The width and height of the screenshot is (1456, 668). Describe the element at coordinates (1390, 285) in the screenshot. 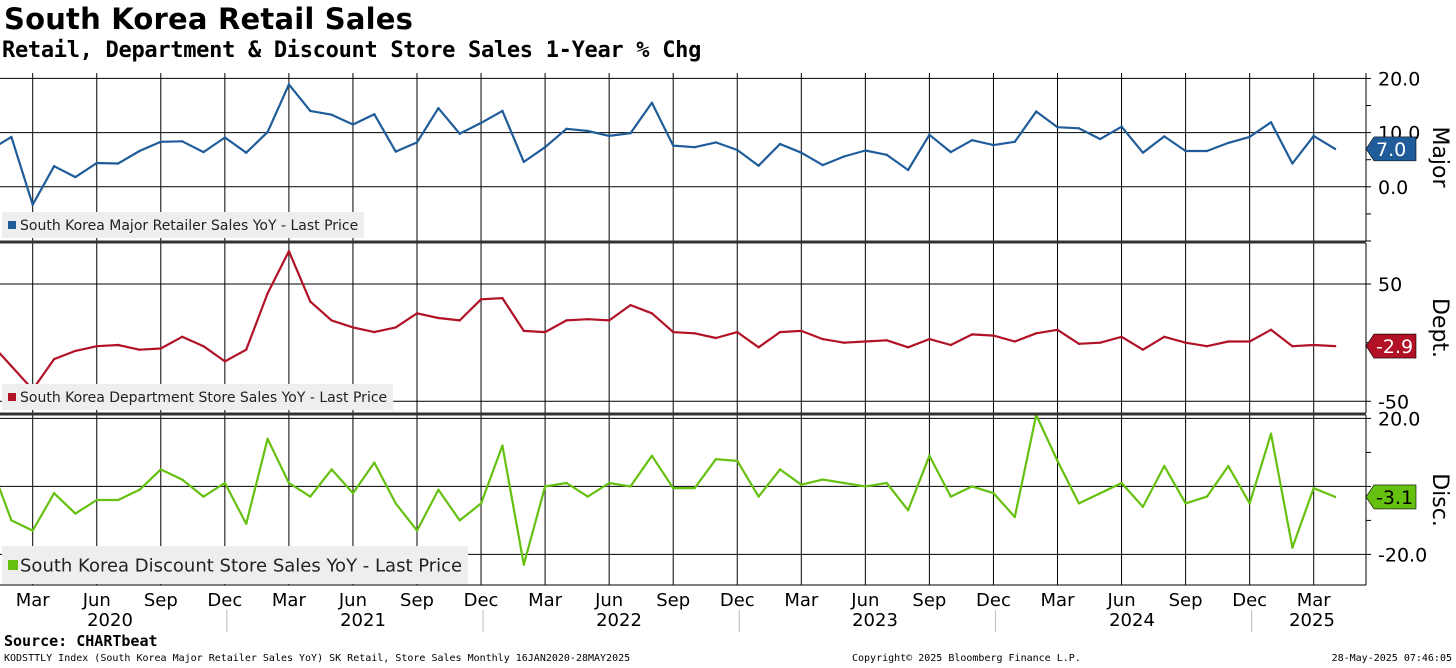

I see `y-tick-label: 50` at that location.